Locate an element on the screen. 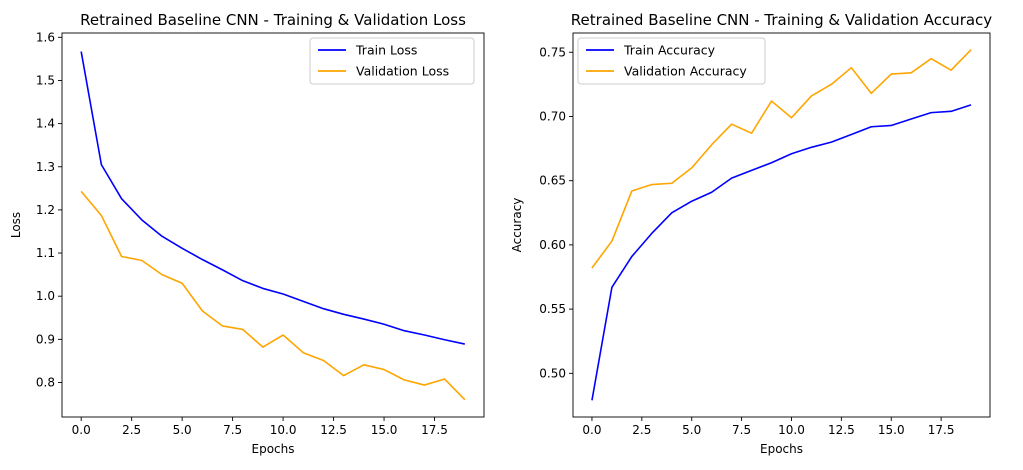 The height and width of the screenshot is (470, 1023). y-tick-label: 1.6 is located at coordinates (45, 37).